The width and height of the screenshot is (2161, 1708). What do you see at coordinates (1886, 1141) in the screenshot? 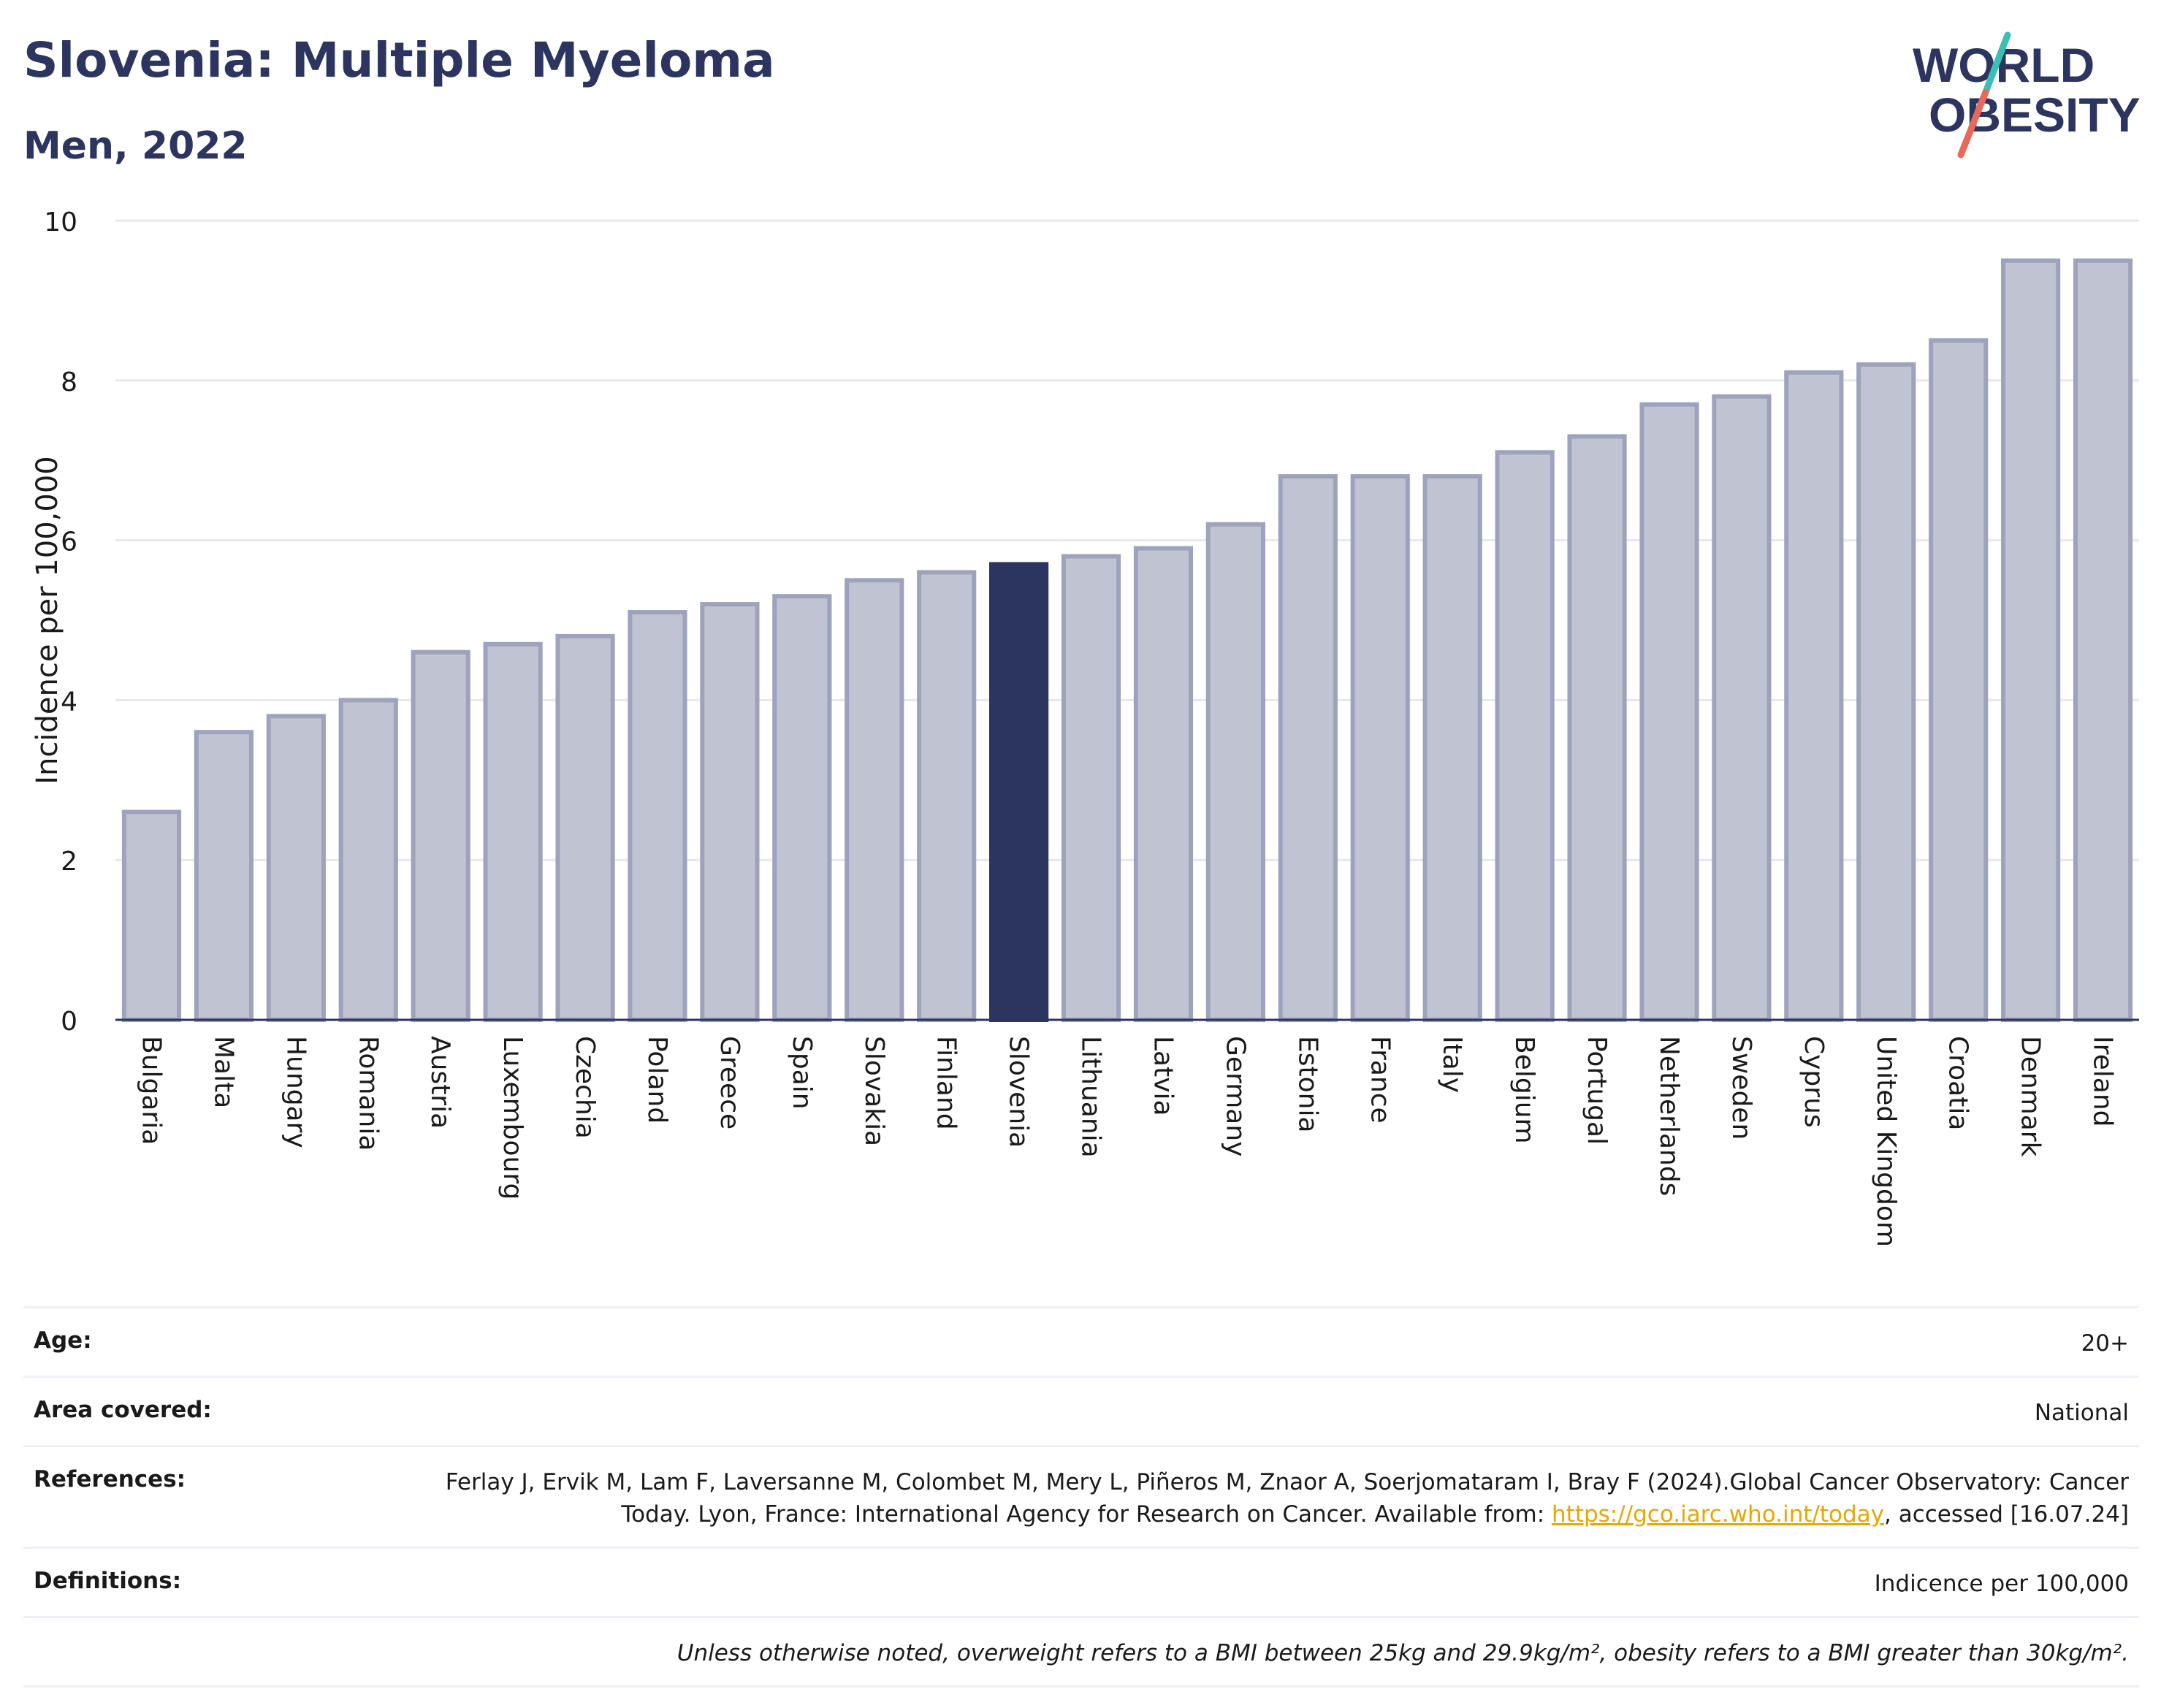
I see `x-tick-label: United Kingdom` at bounding box center [1886, 1141].